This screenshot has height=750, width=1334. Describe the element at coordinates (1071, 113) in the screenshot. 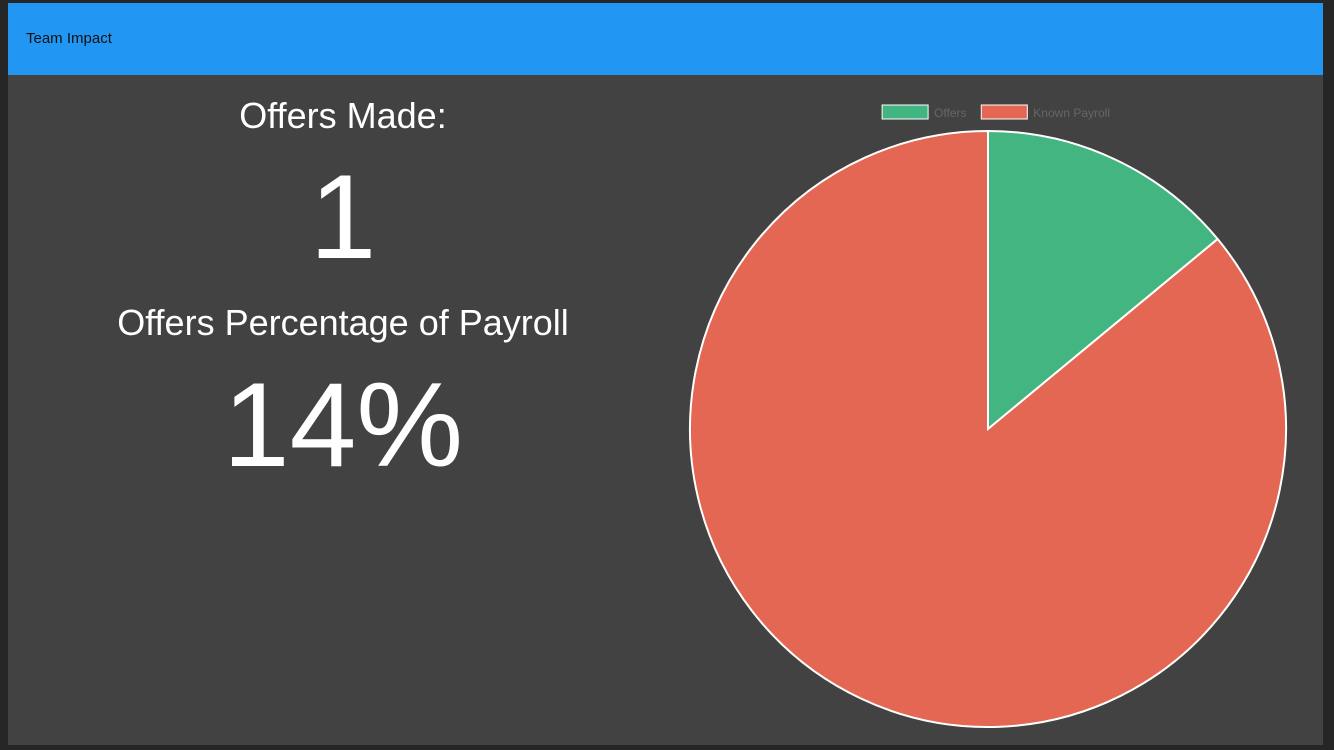

I see `legend-label-known-payroll: Known Payroll` at that location.